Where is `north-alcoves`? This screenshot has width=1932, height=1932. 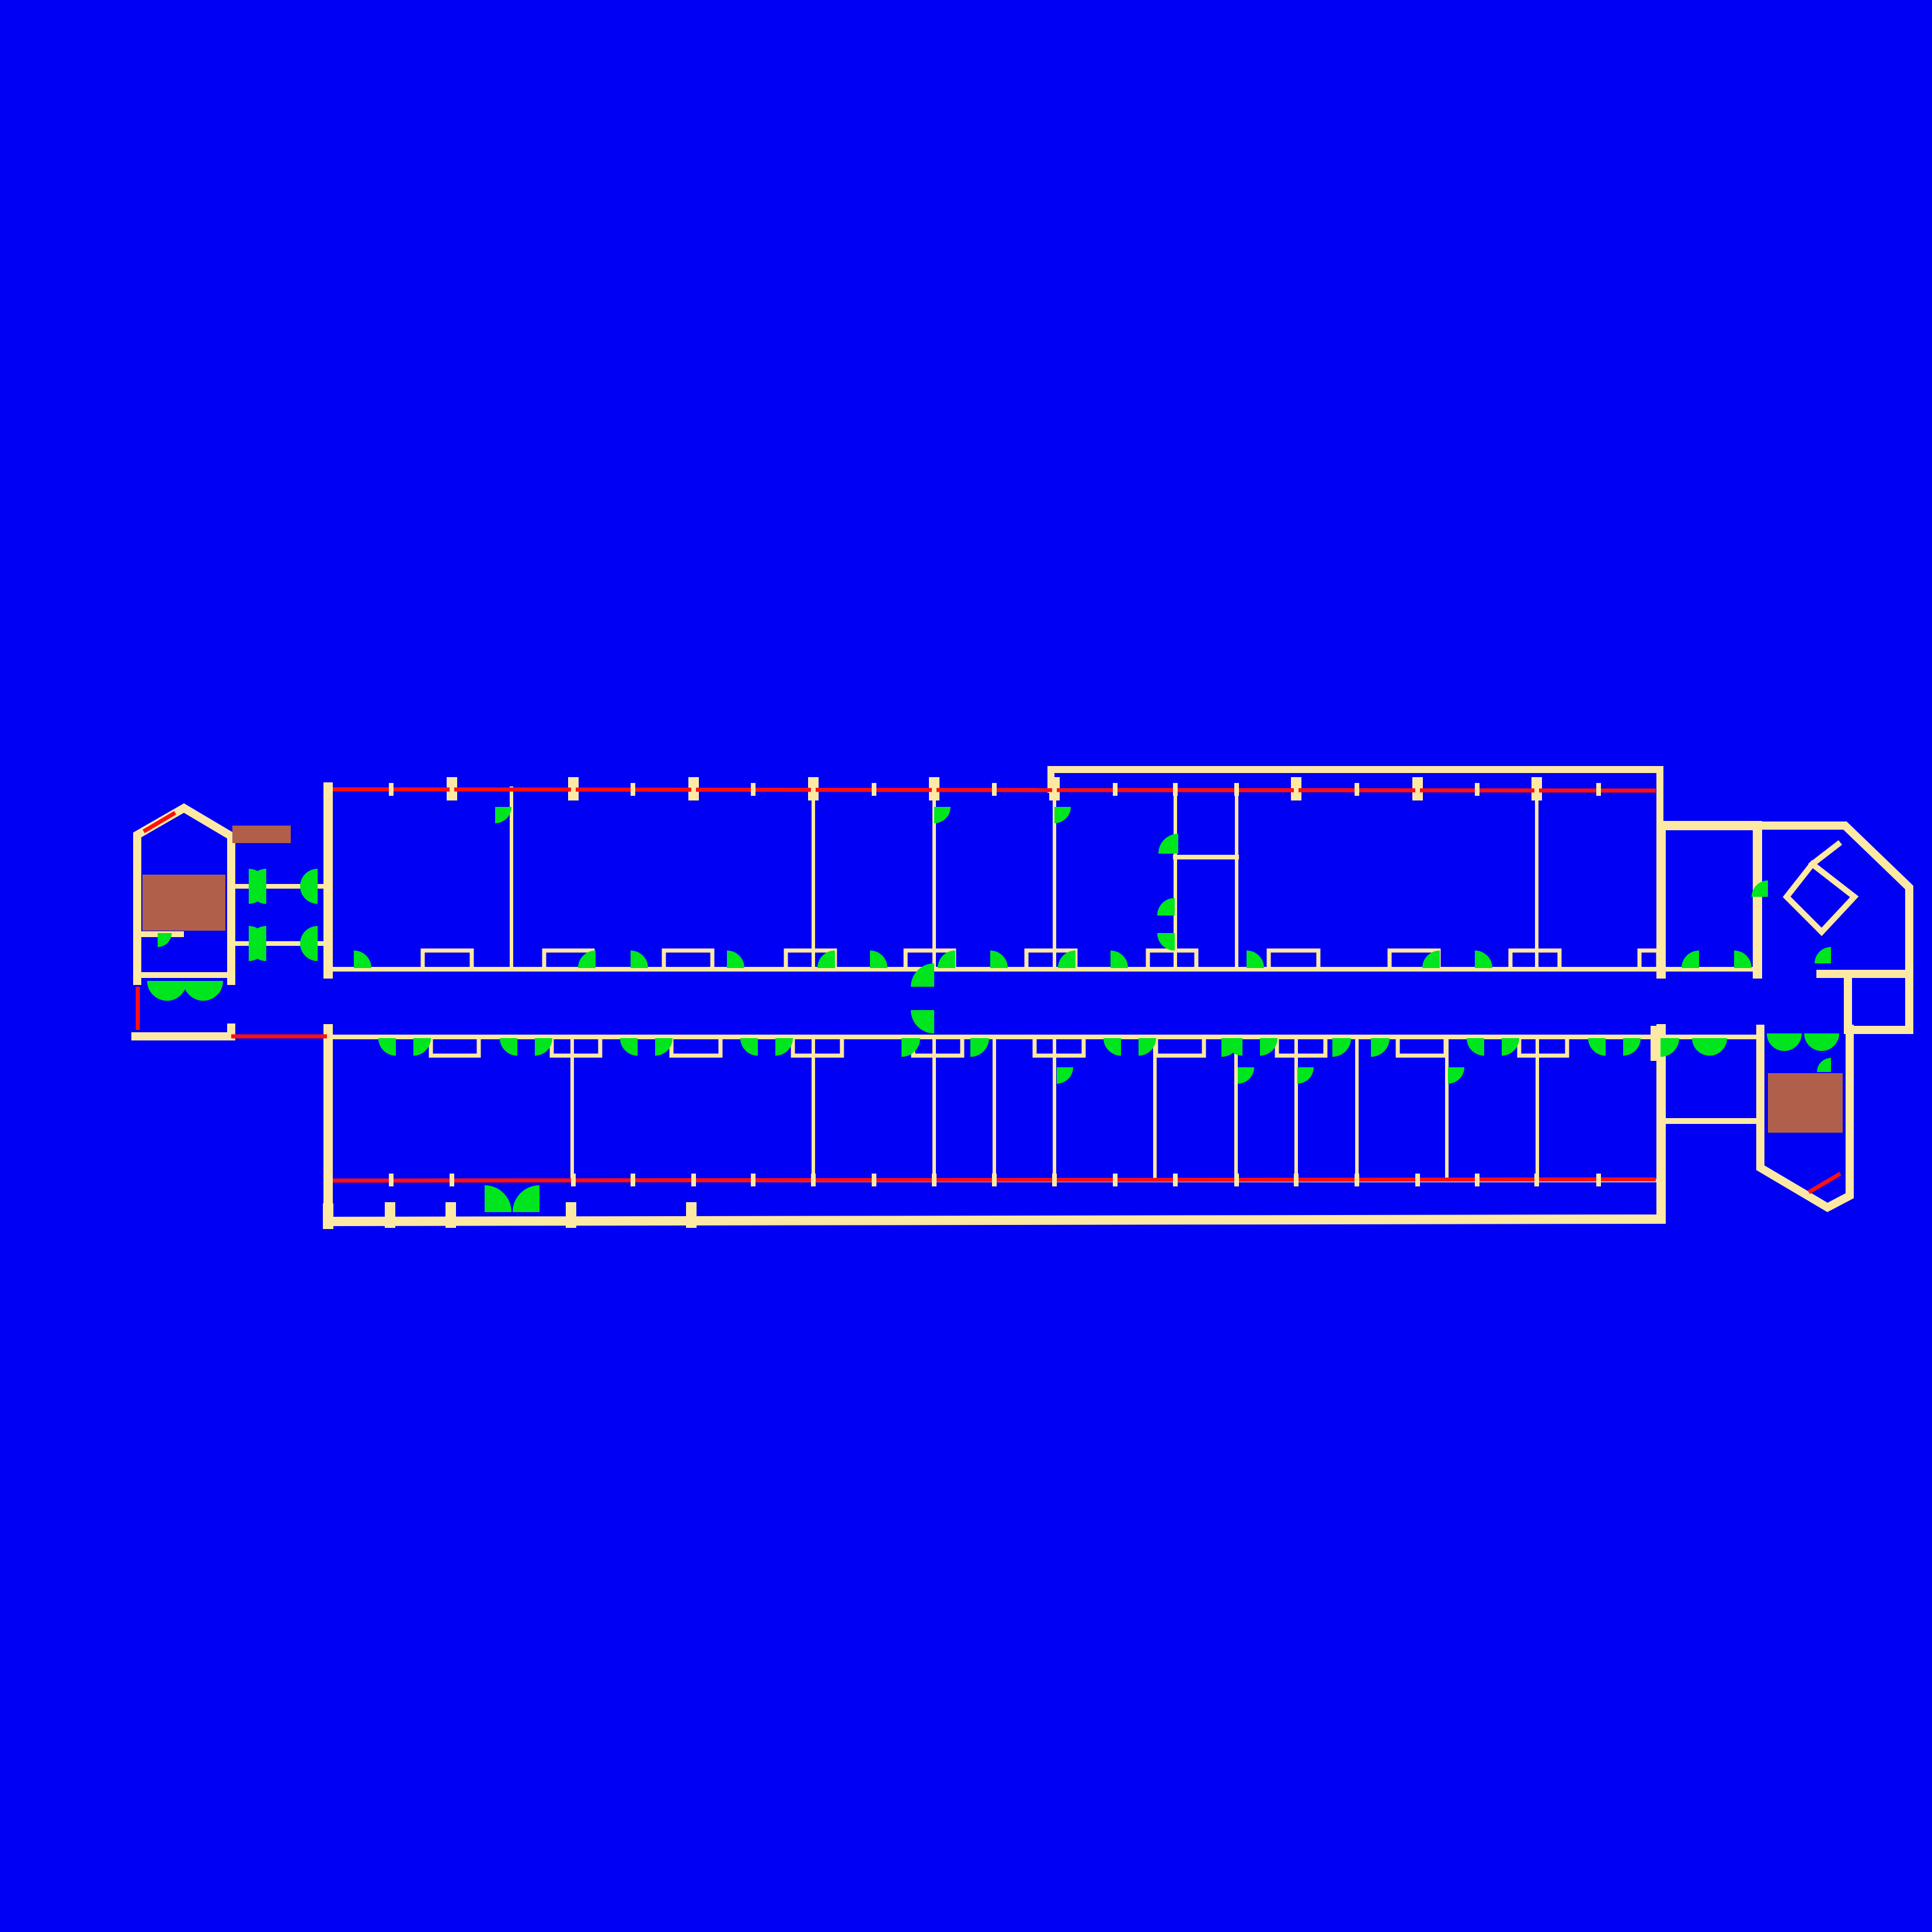 north-alcoves is located at coordinates (1040, 960).